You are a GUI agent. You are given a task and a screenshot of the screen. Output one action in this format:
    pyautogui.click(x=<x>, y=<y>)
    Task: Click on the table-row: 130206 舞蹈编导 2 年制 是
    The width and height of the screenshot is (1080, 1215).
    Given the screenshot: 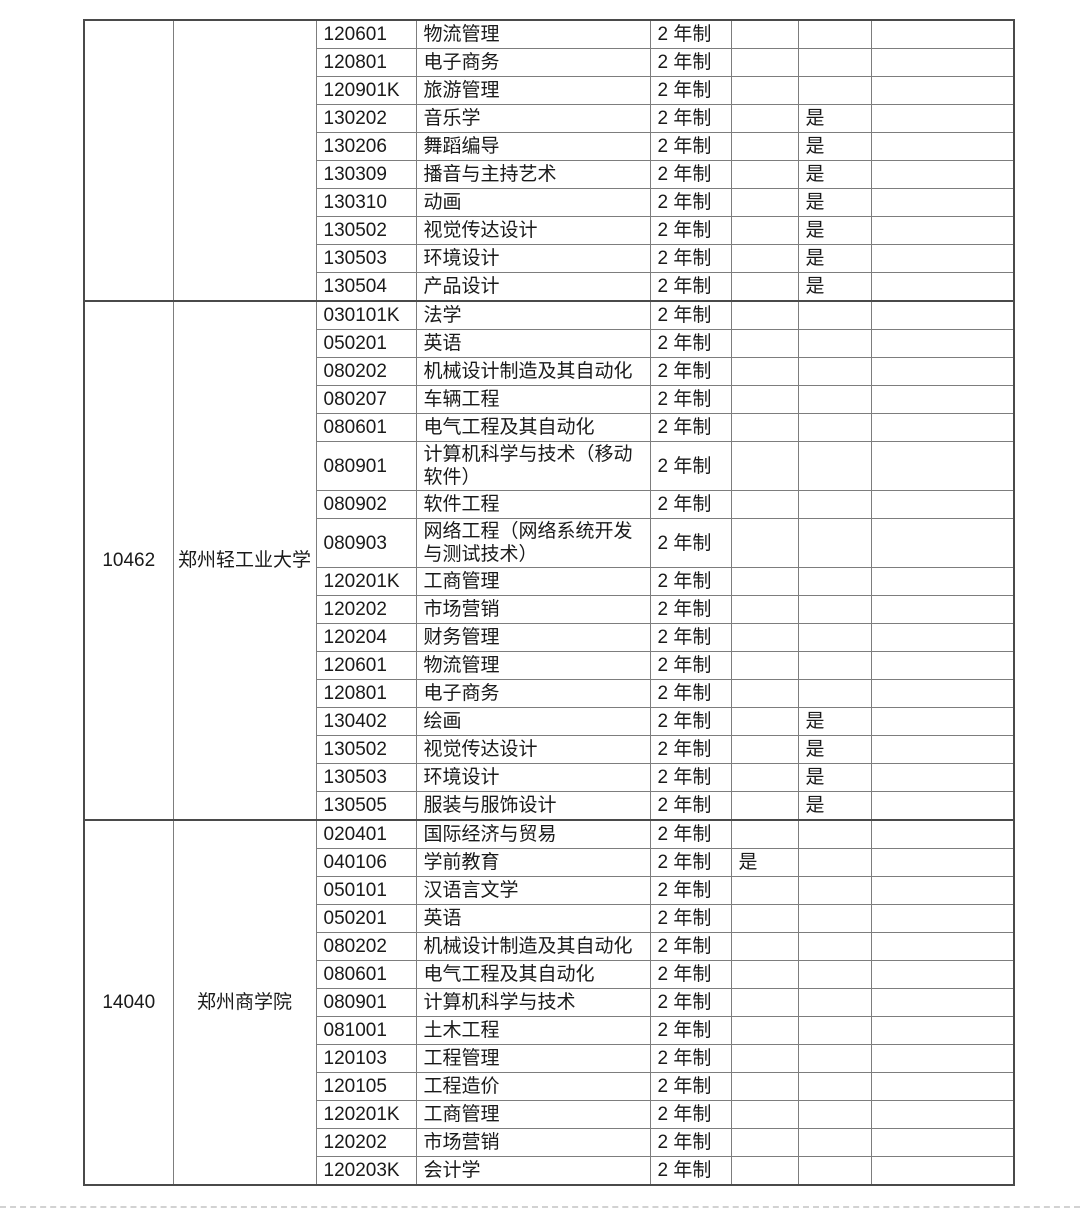 What is the action you would take?
    pyautogui.click(x=549, y=146)
    